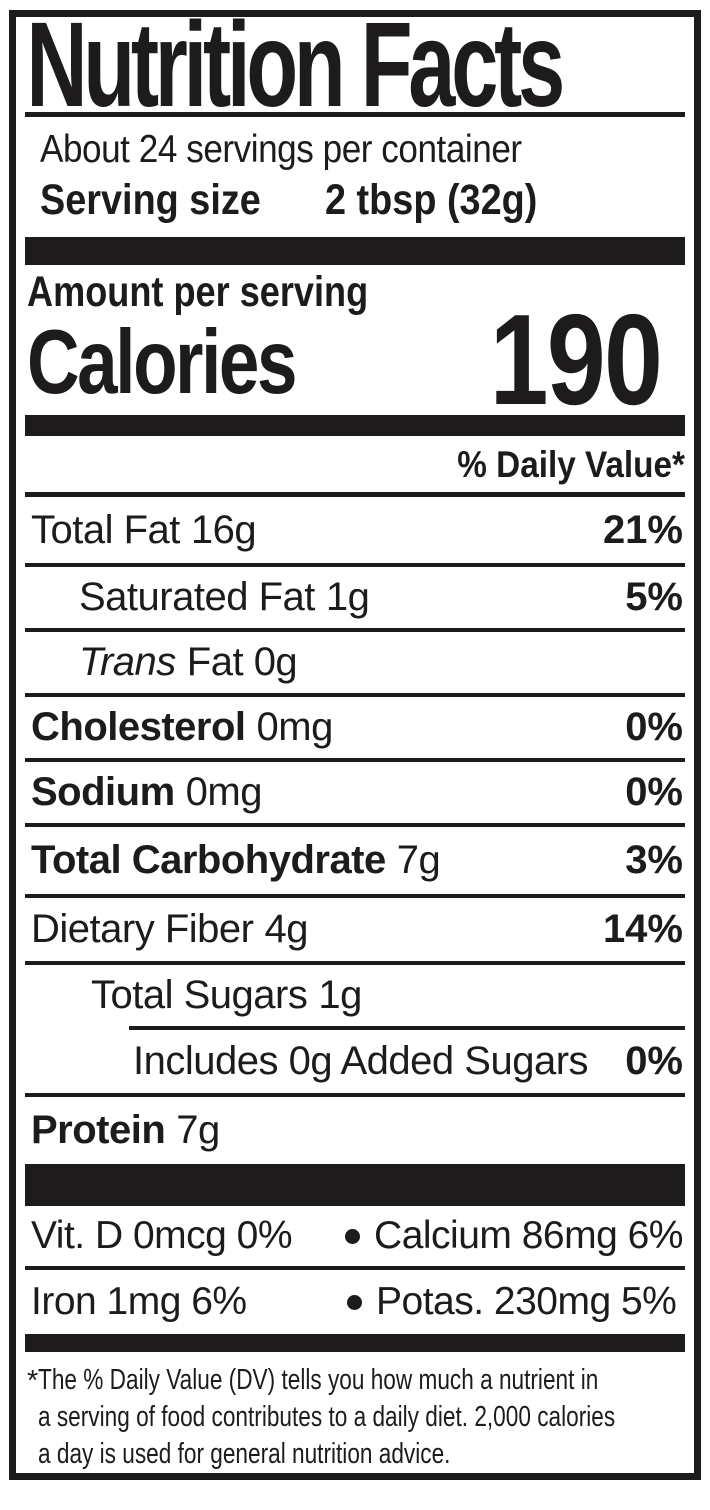 Image resolution: width=710 pixels, height=1510 pixels. I want to click on thick-divider-top, so click(355, 251).